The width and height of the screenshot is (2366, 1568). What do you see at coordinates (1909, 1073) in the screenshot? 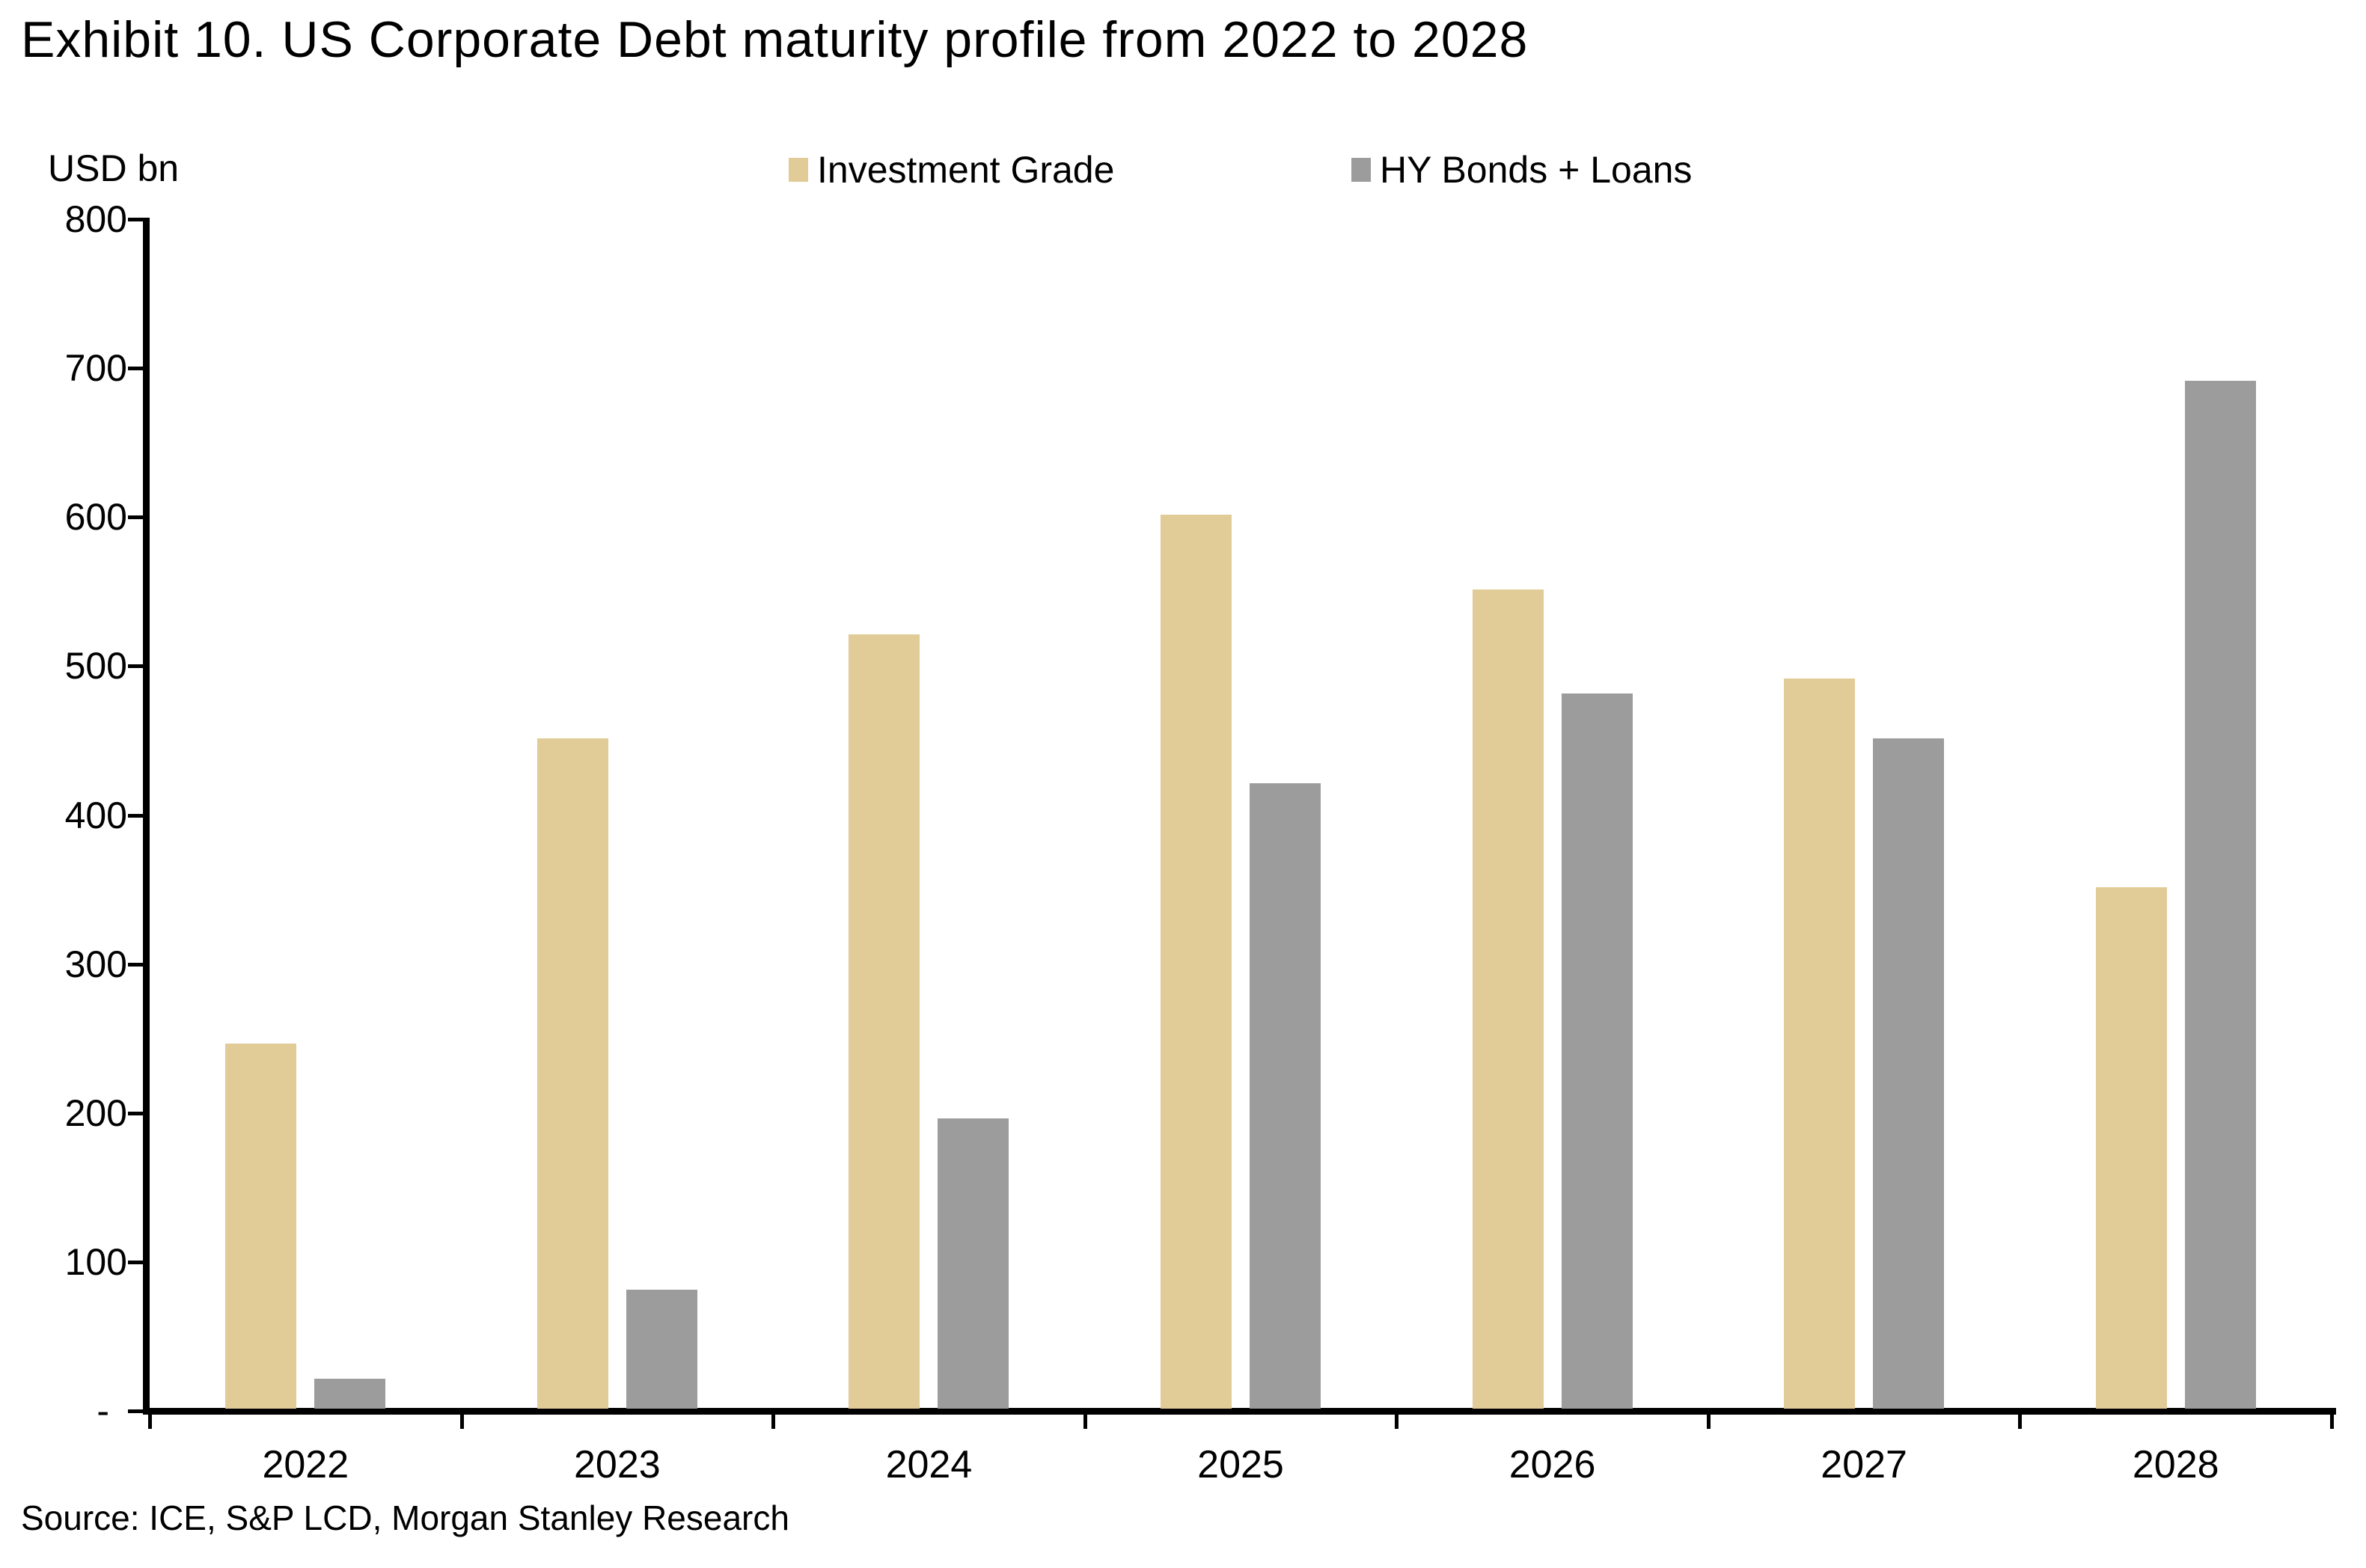
I see `bar-hy-bonds-loans-2027` at bounding box center [1909, 1073].